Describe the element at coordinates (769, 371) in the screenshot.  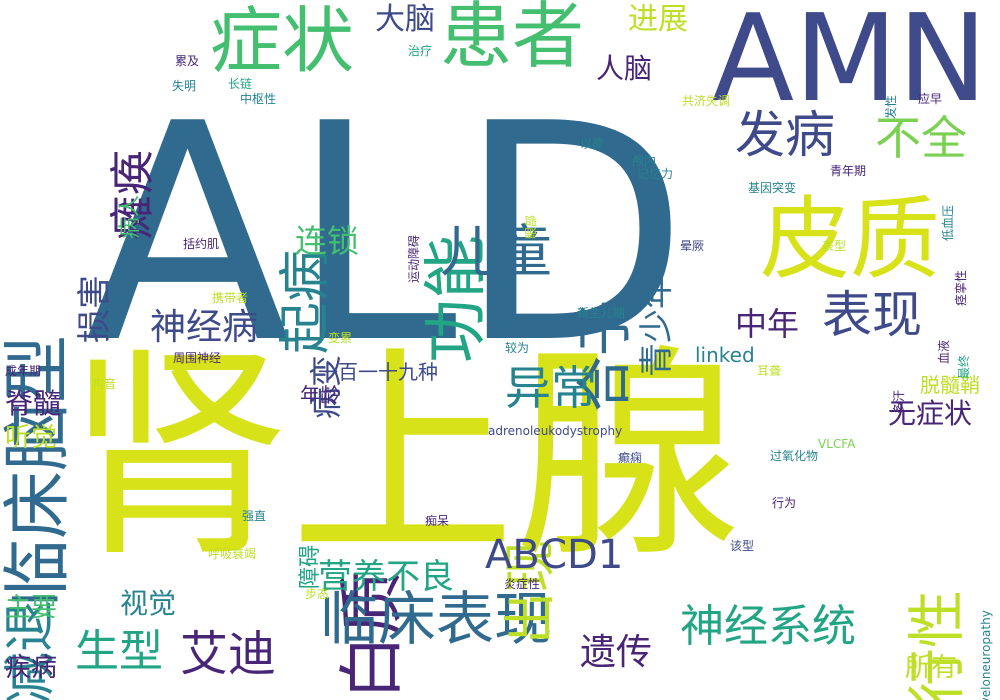
I see `word-82: 耳聋` at that location.